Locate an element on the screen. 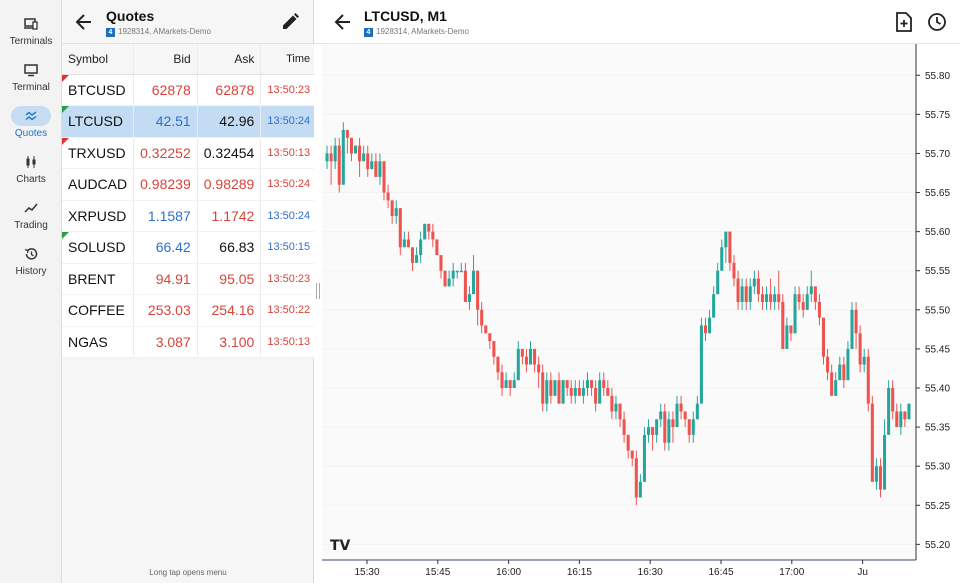 This screenshot has height=583, width=960. nav-item-trading: Trading is located at coordinates (31, 216).